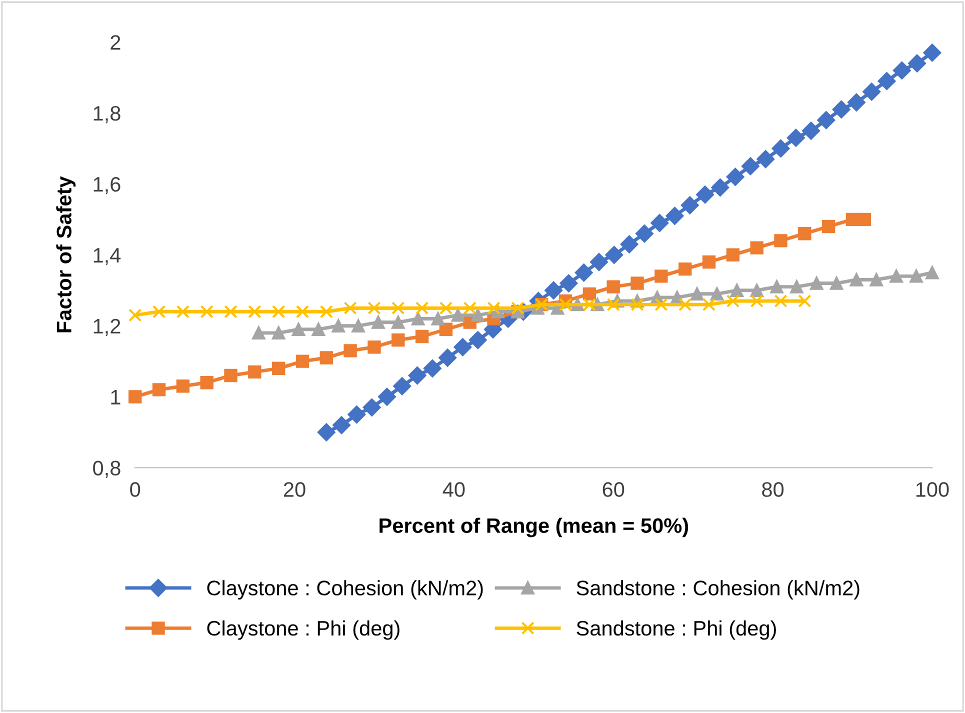 The height and width of the screenshot is (713, 965). I want to click on x-tick-label: 40, so click(453, 489).